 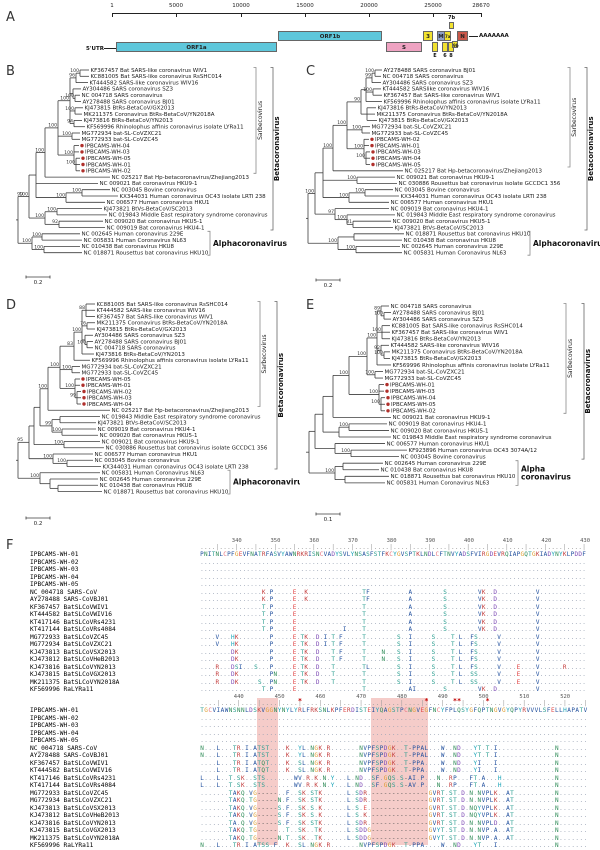 I want to click on svg-text: 97, so click(x=331, y=212).